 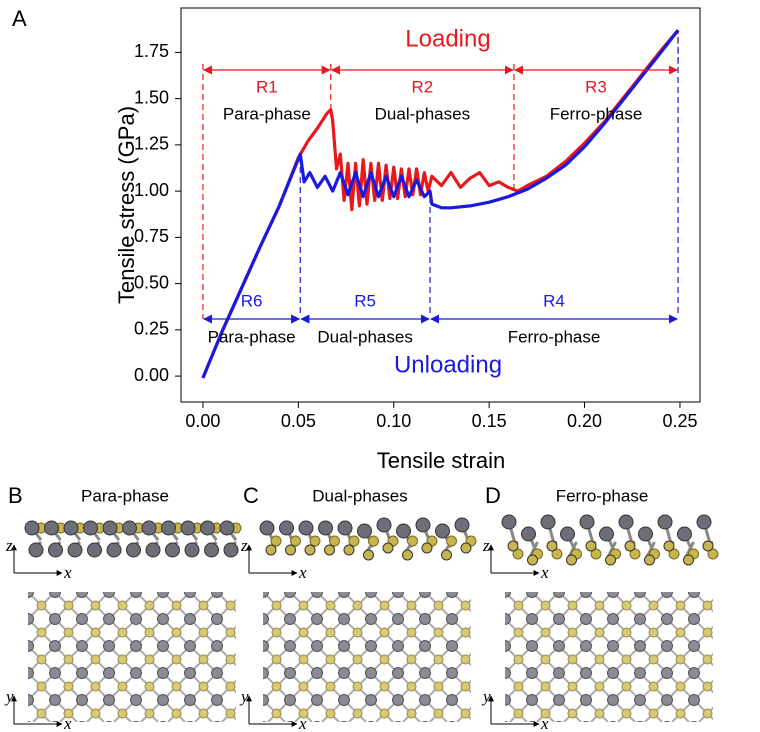 What do you see at coordinates (367, 657) in the screenshot?
I see `lattice` at bounding box center [367, 657].